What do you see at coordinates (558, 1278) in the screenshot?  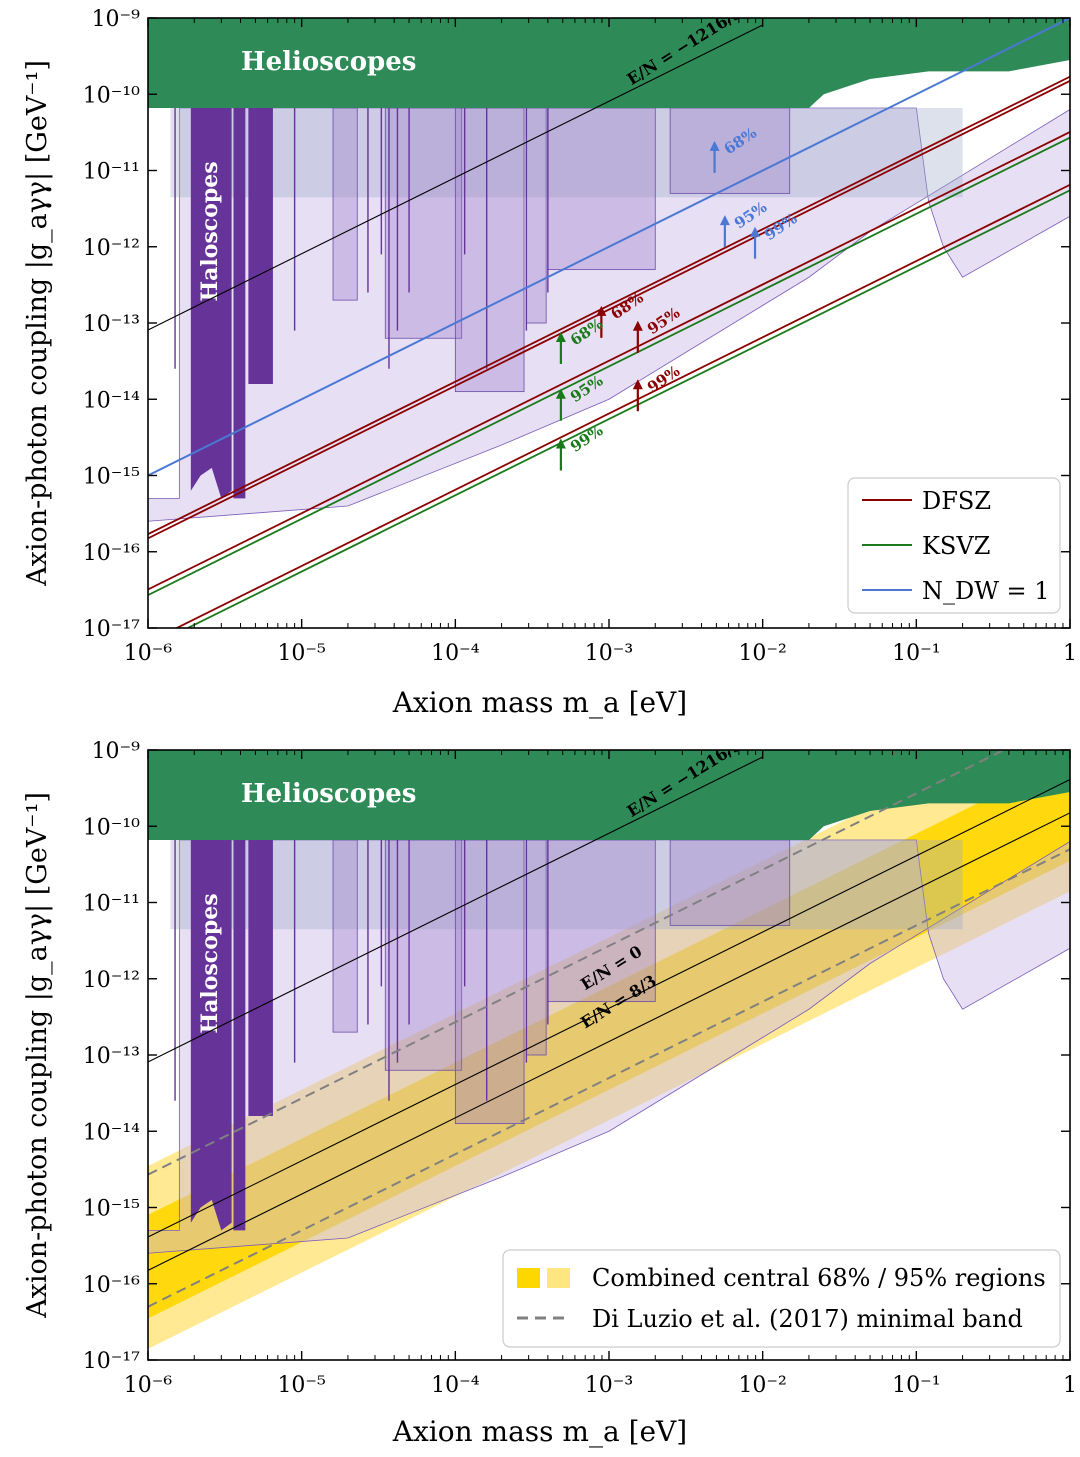 I see `legend-swatch-band95` at bounding box center [558, 1278].